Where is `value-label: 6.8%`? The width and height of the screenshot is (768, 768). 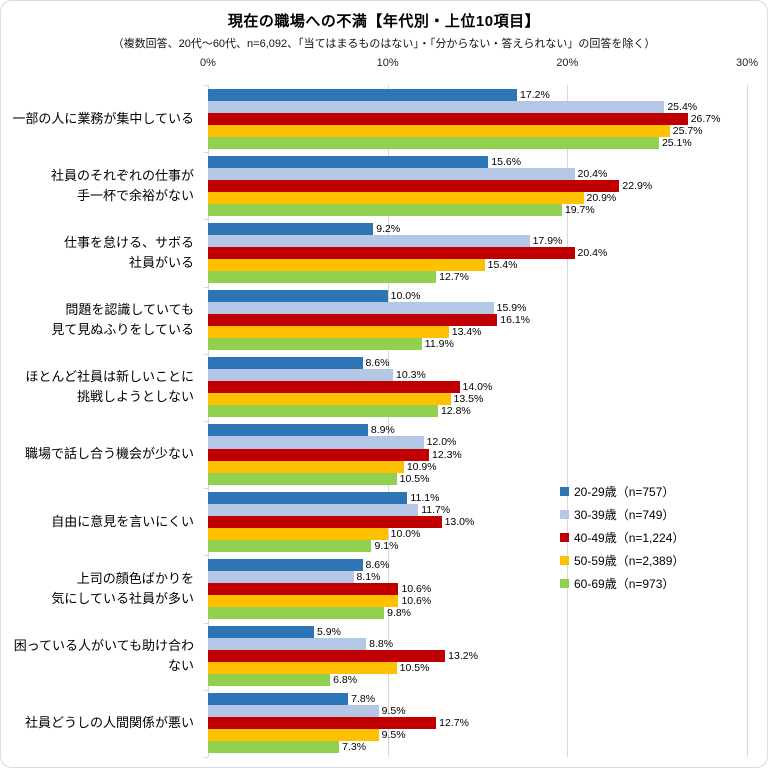
value-label: 6.8% is located at coordinates (345, 680).